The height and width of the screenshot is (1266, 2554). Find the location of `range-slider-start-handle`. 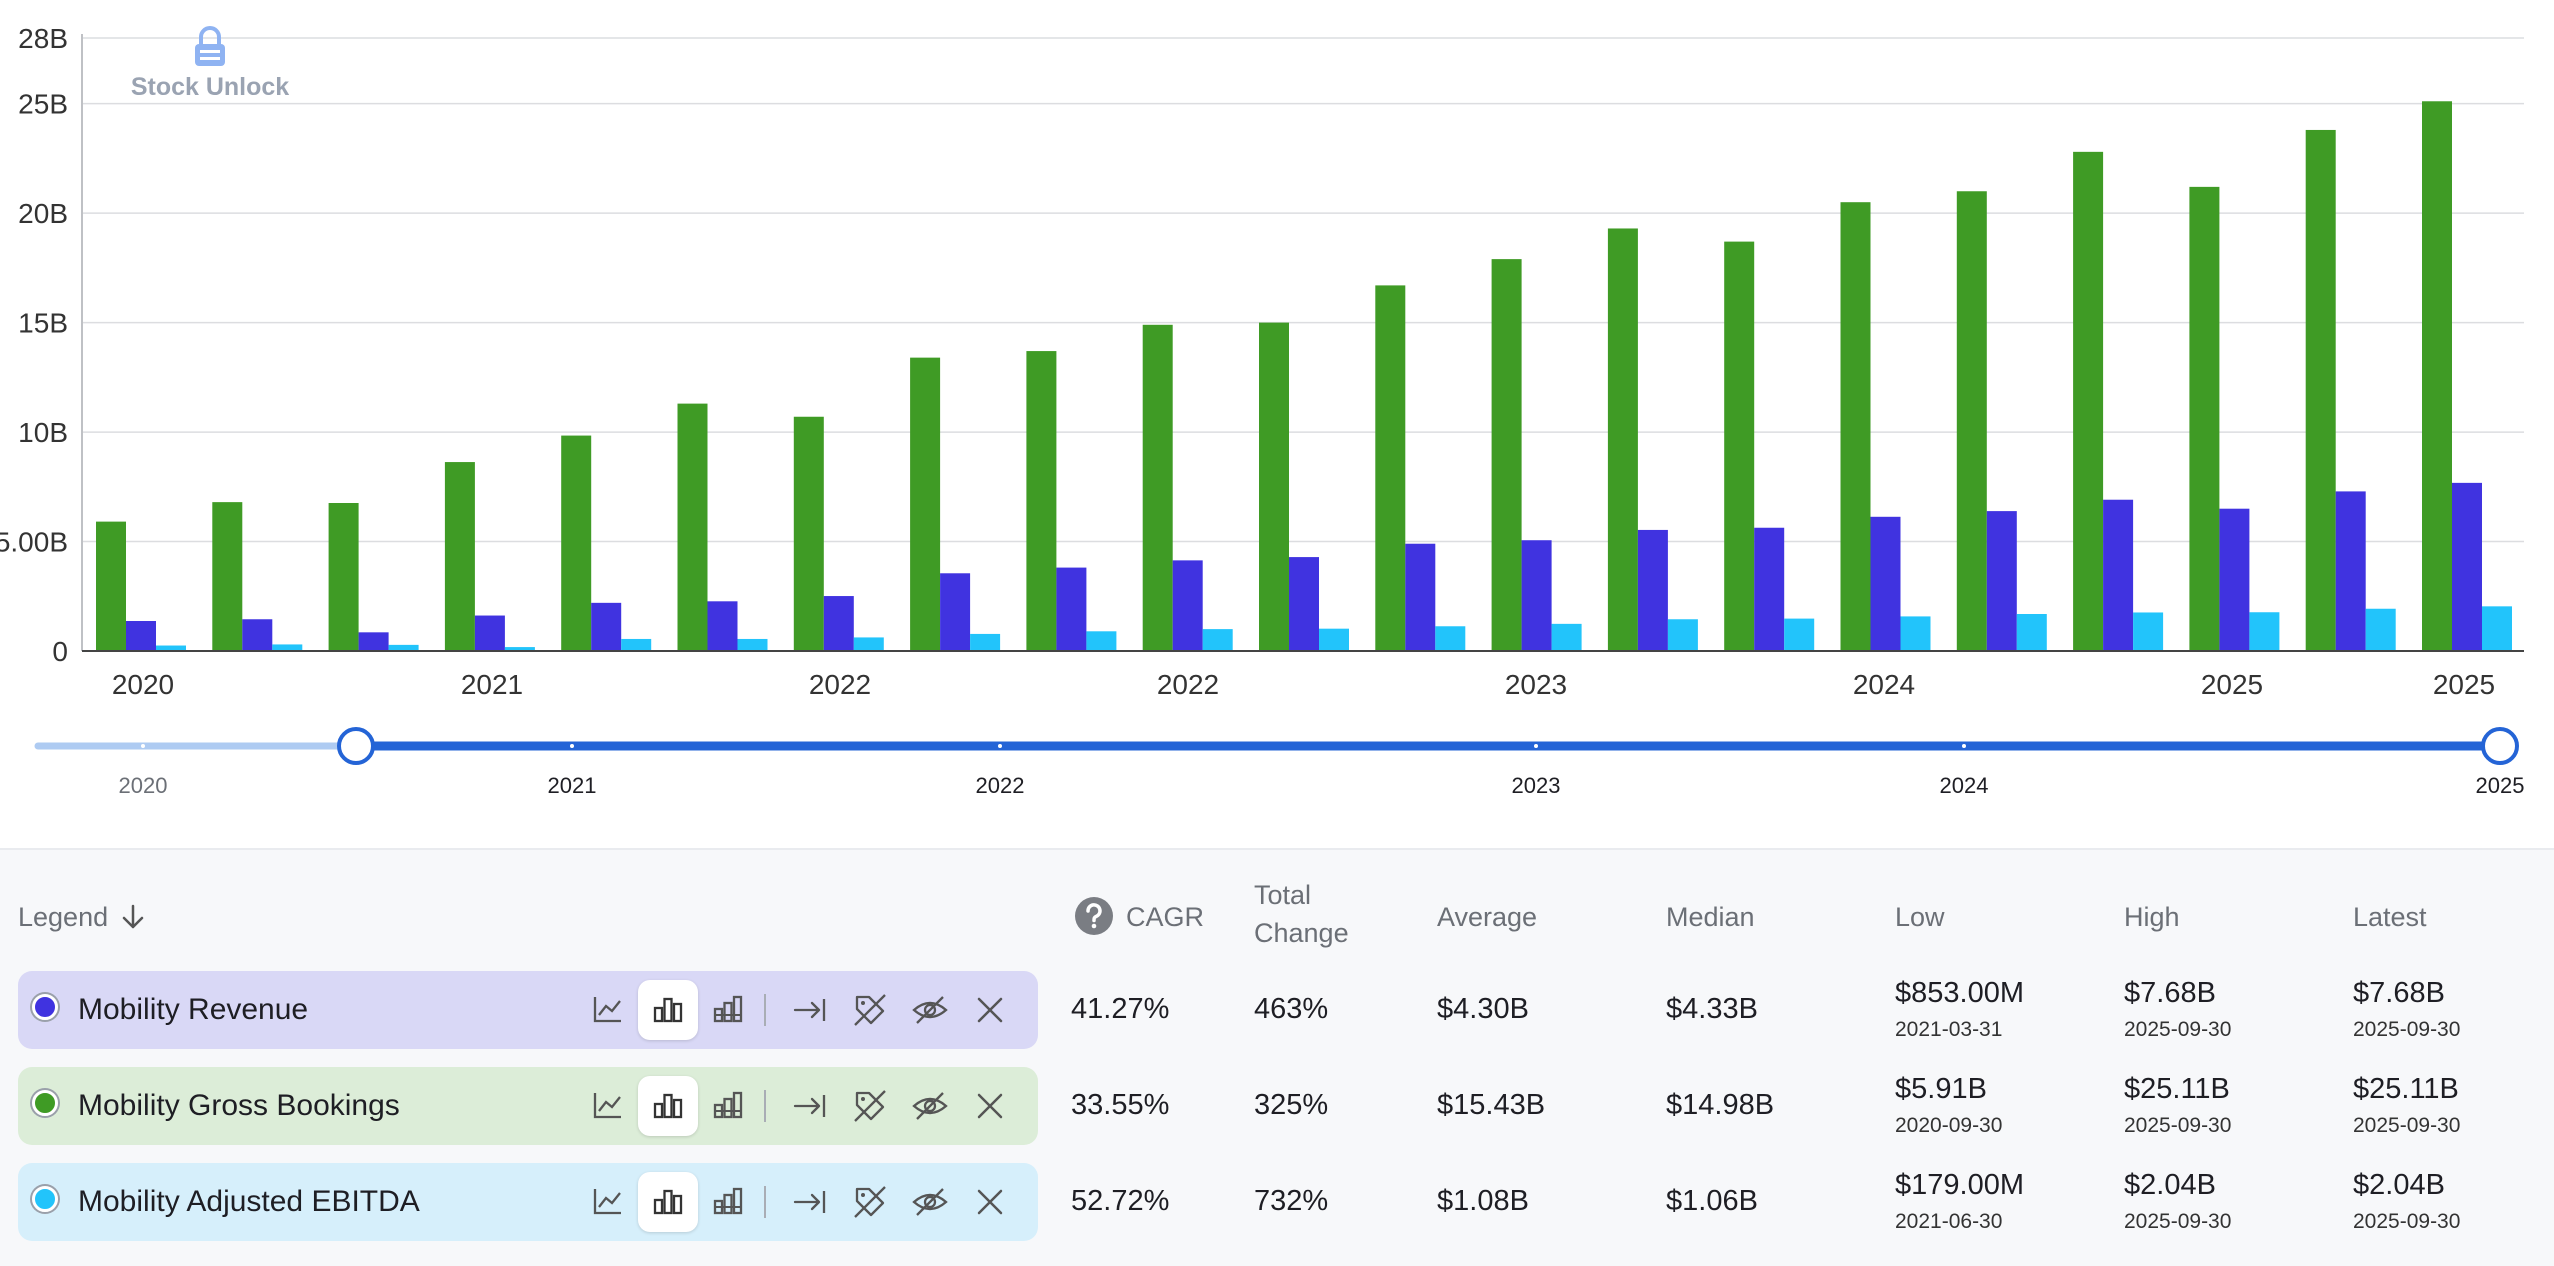

range-slider-start-handle is located at coordinates (356, 746).